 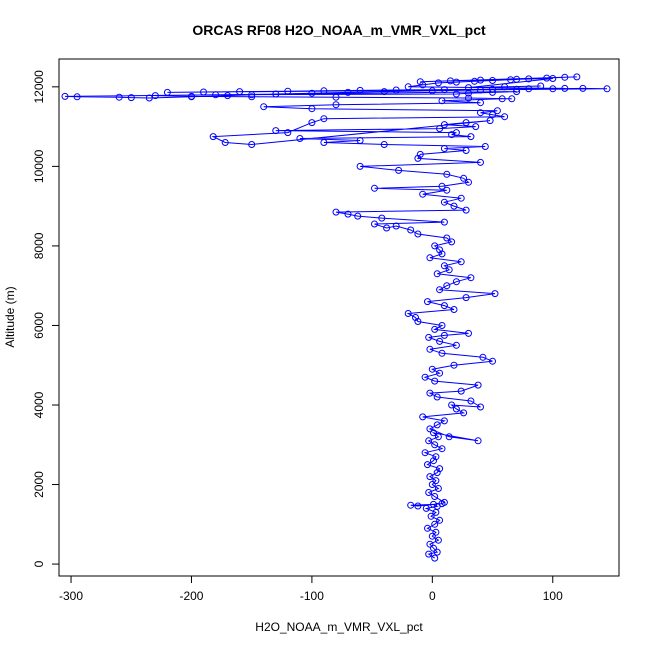 What do you see at coordinates (39, 563) in the screenshot?
I see `y-tick-label: 0` at bounding box center [39, 563].